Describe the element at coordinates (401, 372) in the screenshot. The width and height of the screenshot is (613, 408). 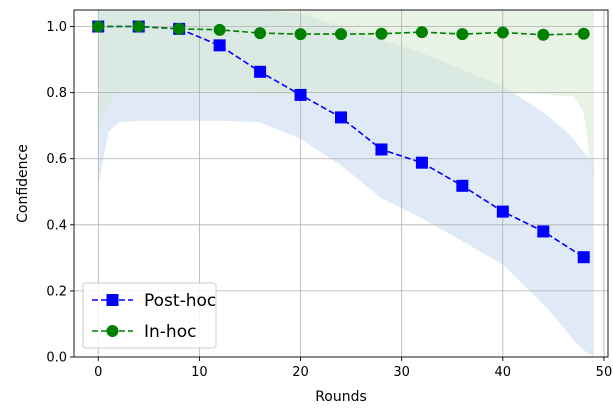
I see `x-tick-label: 30` at that location.